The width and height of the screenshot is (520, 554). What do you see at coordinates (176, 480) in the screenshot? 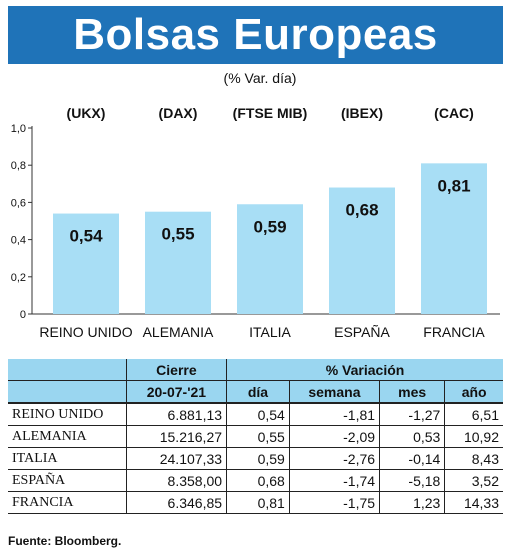
I see `table-cell-value: 8.358,00` at bounding box center [176, 480].